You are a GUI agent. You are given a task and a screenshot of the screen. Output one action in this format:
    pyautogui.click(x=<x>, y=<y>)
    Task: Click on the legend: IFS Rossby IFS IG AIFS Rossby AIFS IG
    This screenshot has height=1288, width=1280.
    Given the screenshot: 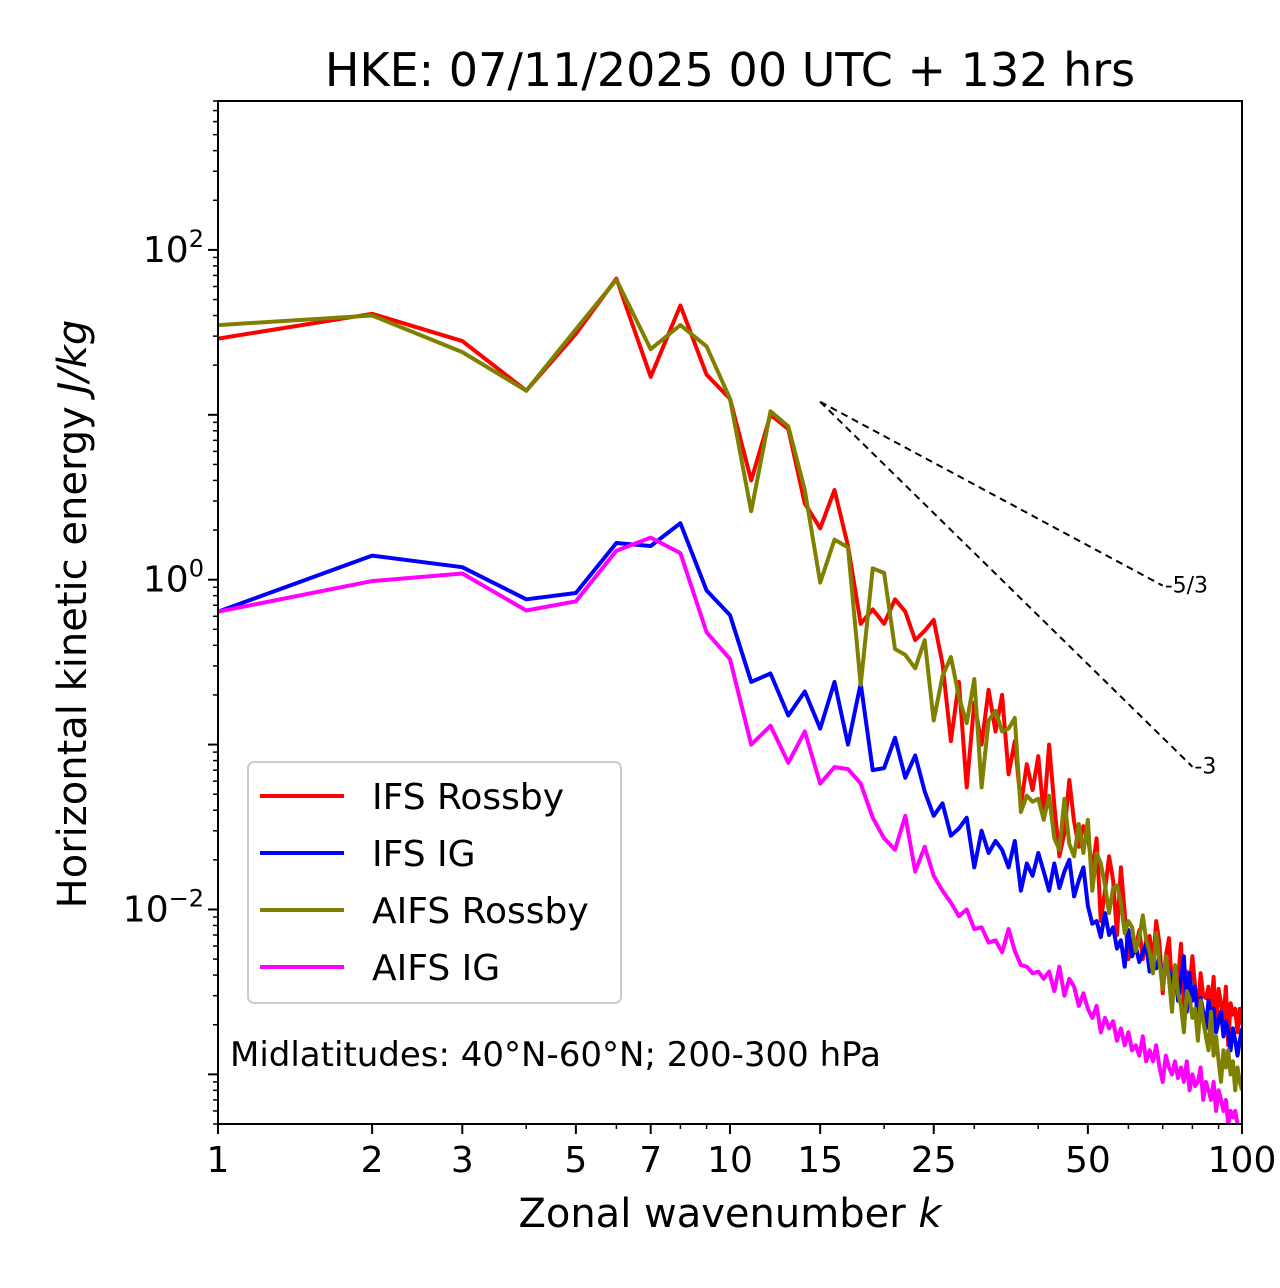 What is the action you would take?
    pyautogui.click(x=434, y=882)
    